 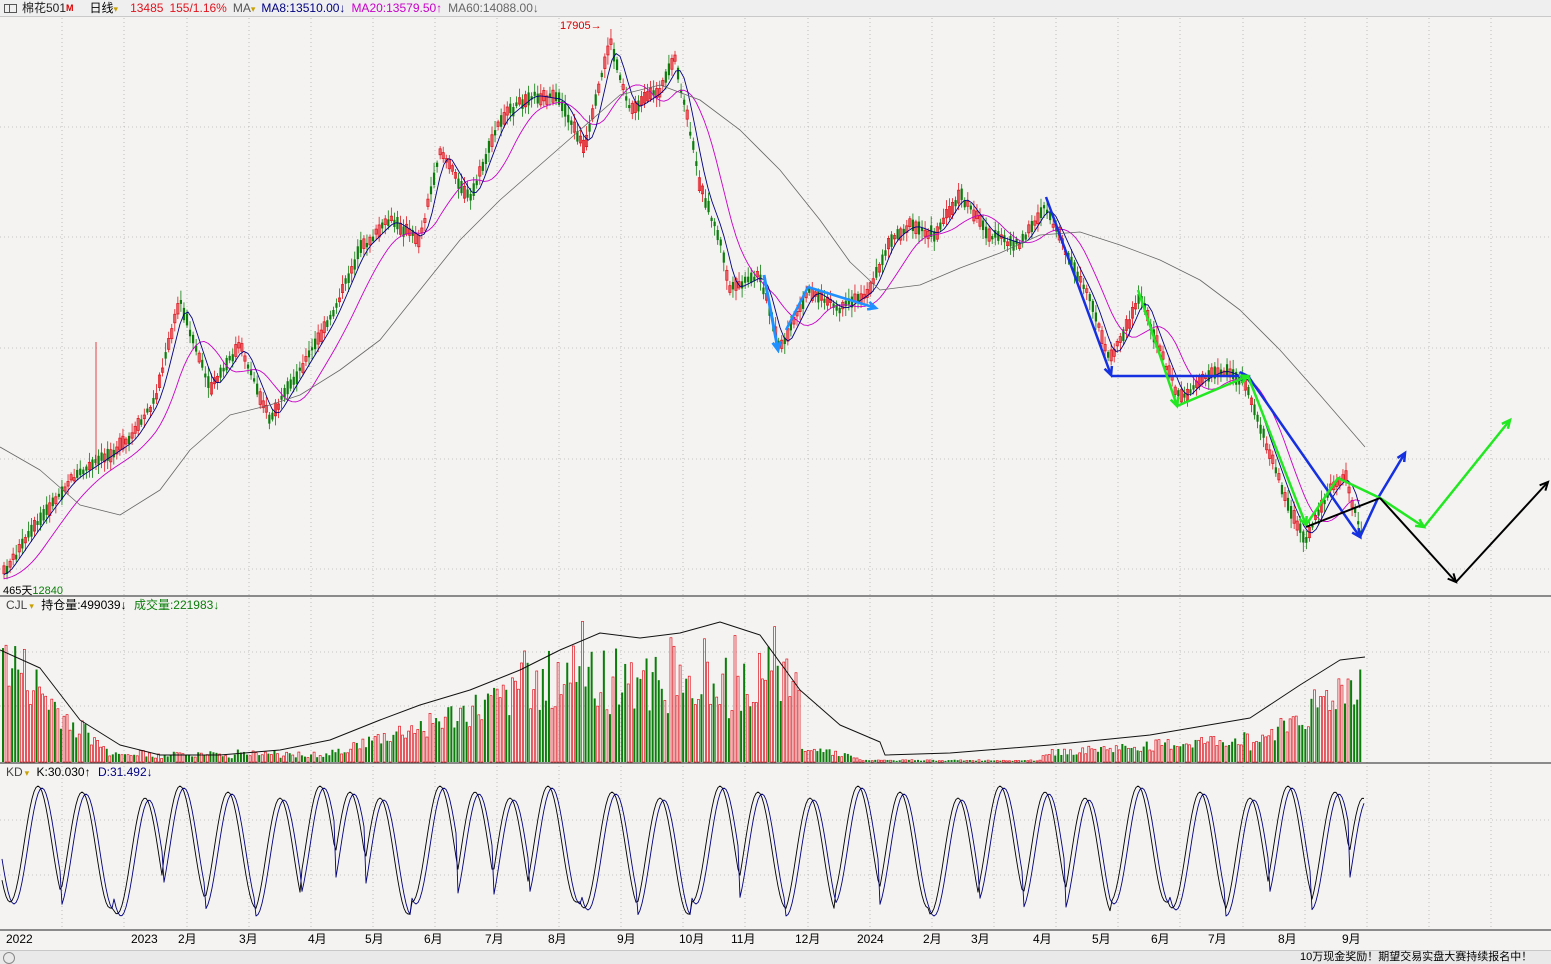 I want to click on blue-down-trend-arrowhead, so click(x=776, y=347).